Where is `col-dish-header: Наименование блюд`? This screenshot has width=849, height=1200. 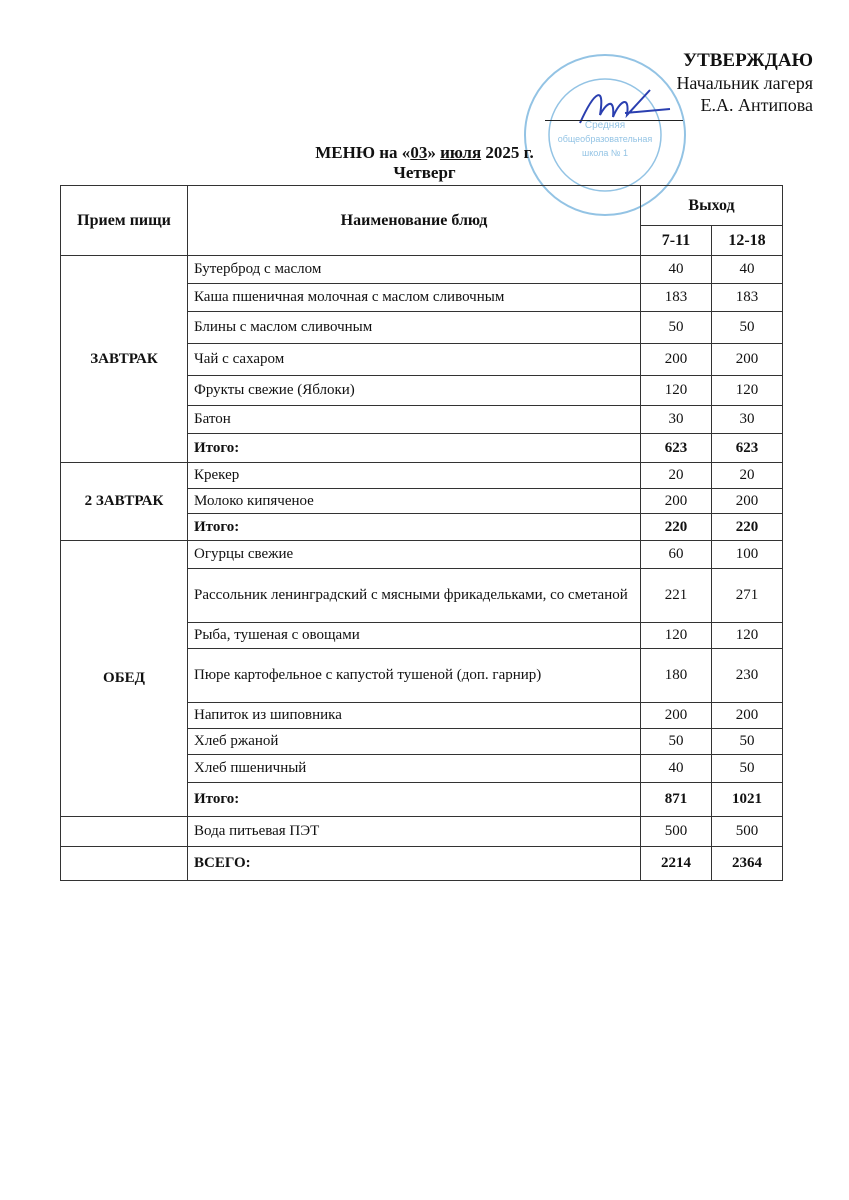
col-dish-header: Наименование блюд is located at coordinates (414, 220).